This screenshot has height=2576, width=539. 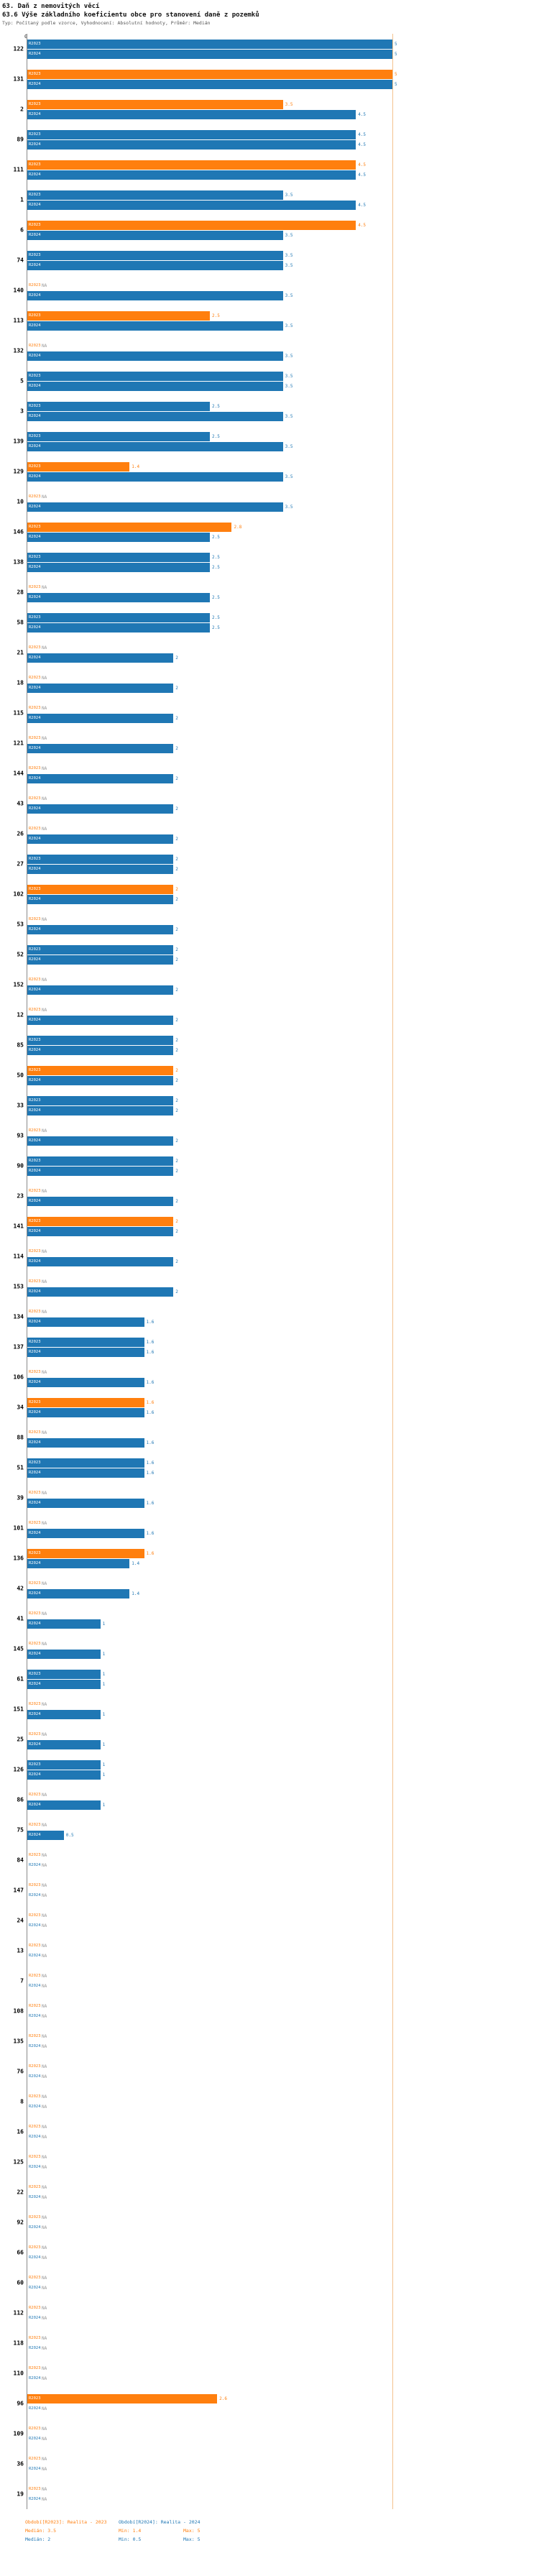 What do you see at coordinates (18, 471) in the screenshot?
I see `row-id-label: 129` at bounding box center [18, 471].